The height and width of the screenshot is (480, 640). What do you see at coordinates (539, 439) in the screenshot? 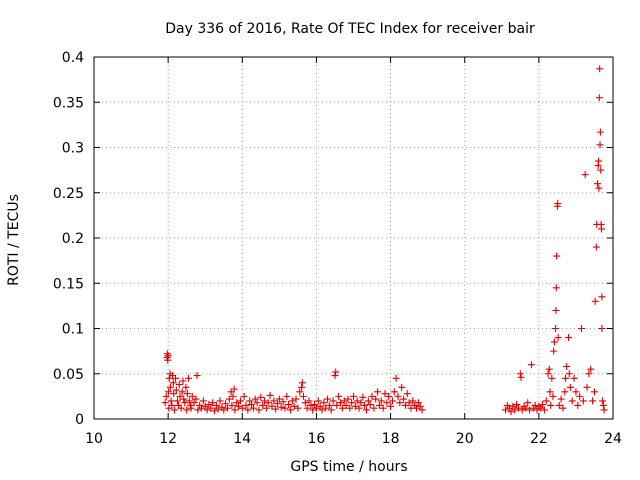
I see `x-tick-label: 22` at bounding box center [539, 439].